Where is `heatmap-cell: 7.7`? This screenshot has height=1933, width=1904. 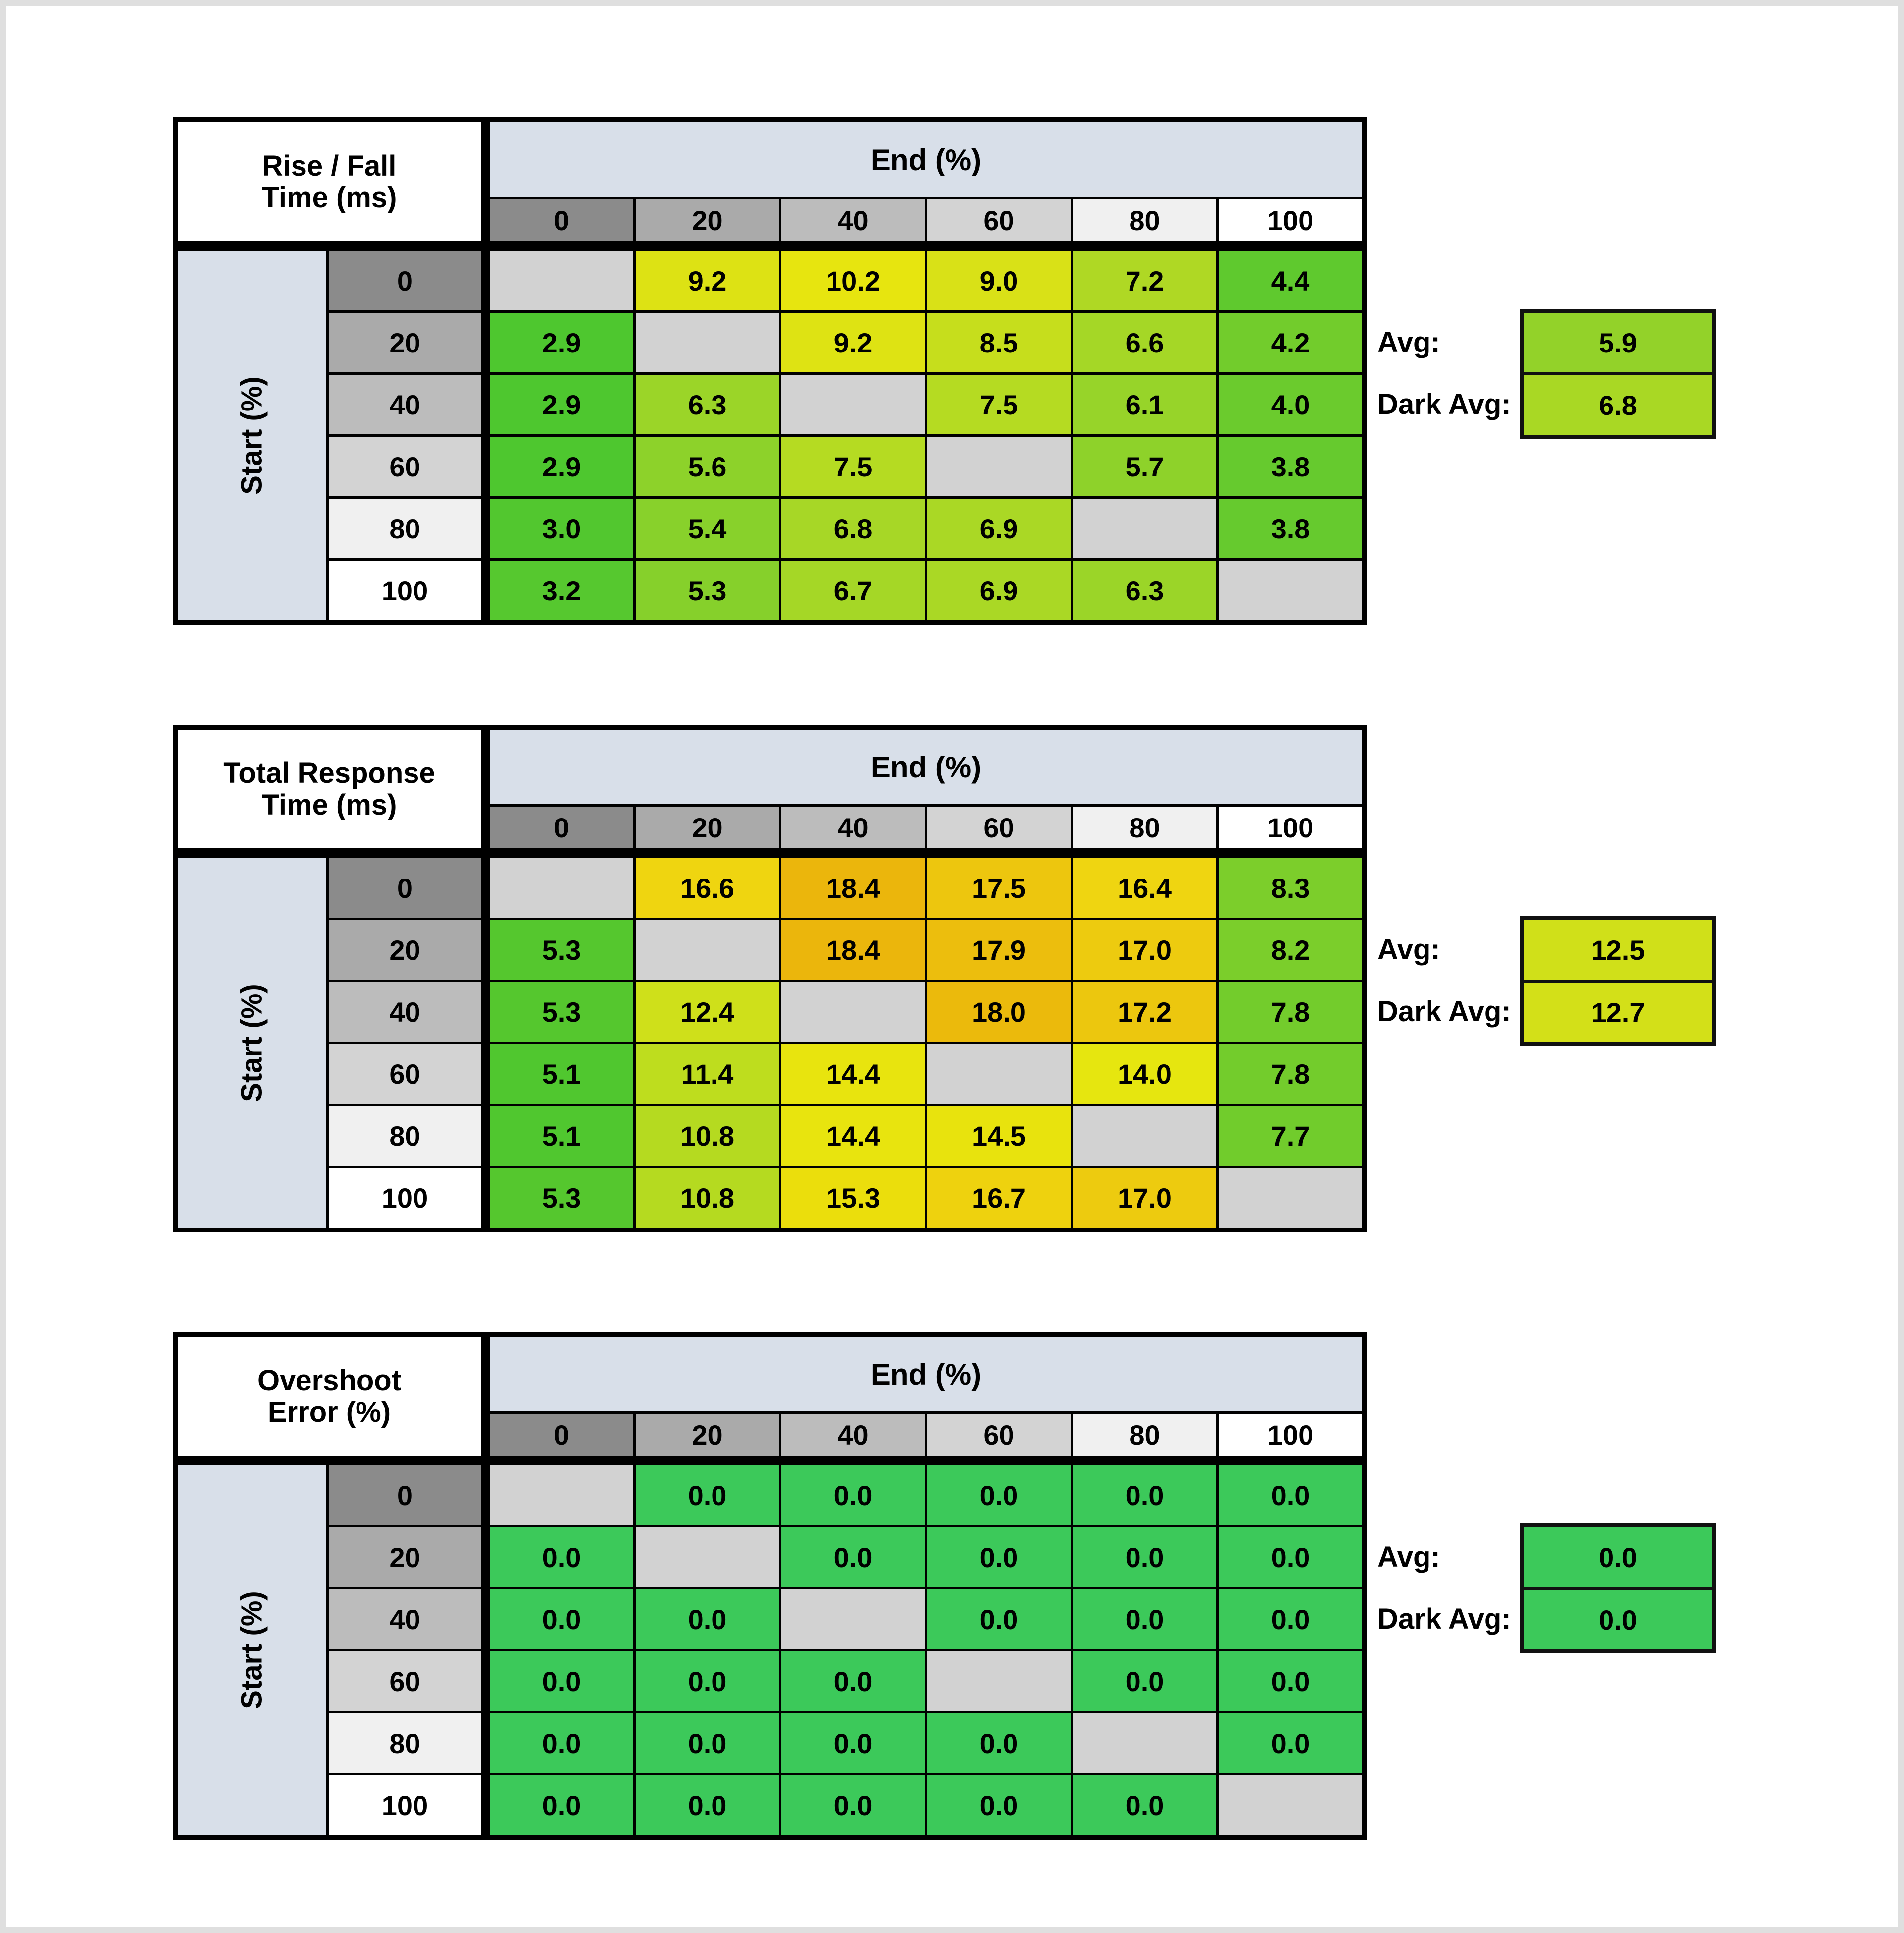
heatmap-cell: 7.7 is located at coordinates (1290, 1136).